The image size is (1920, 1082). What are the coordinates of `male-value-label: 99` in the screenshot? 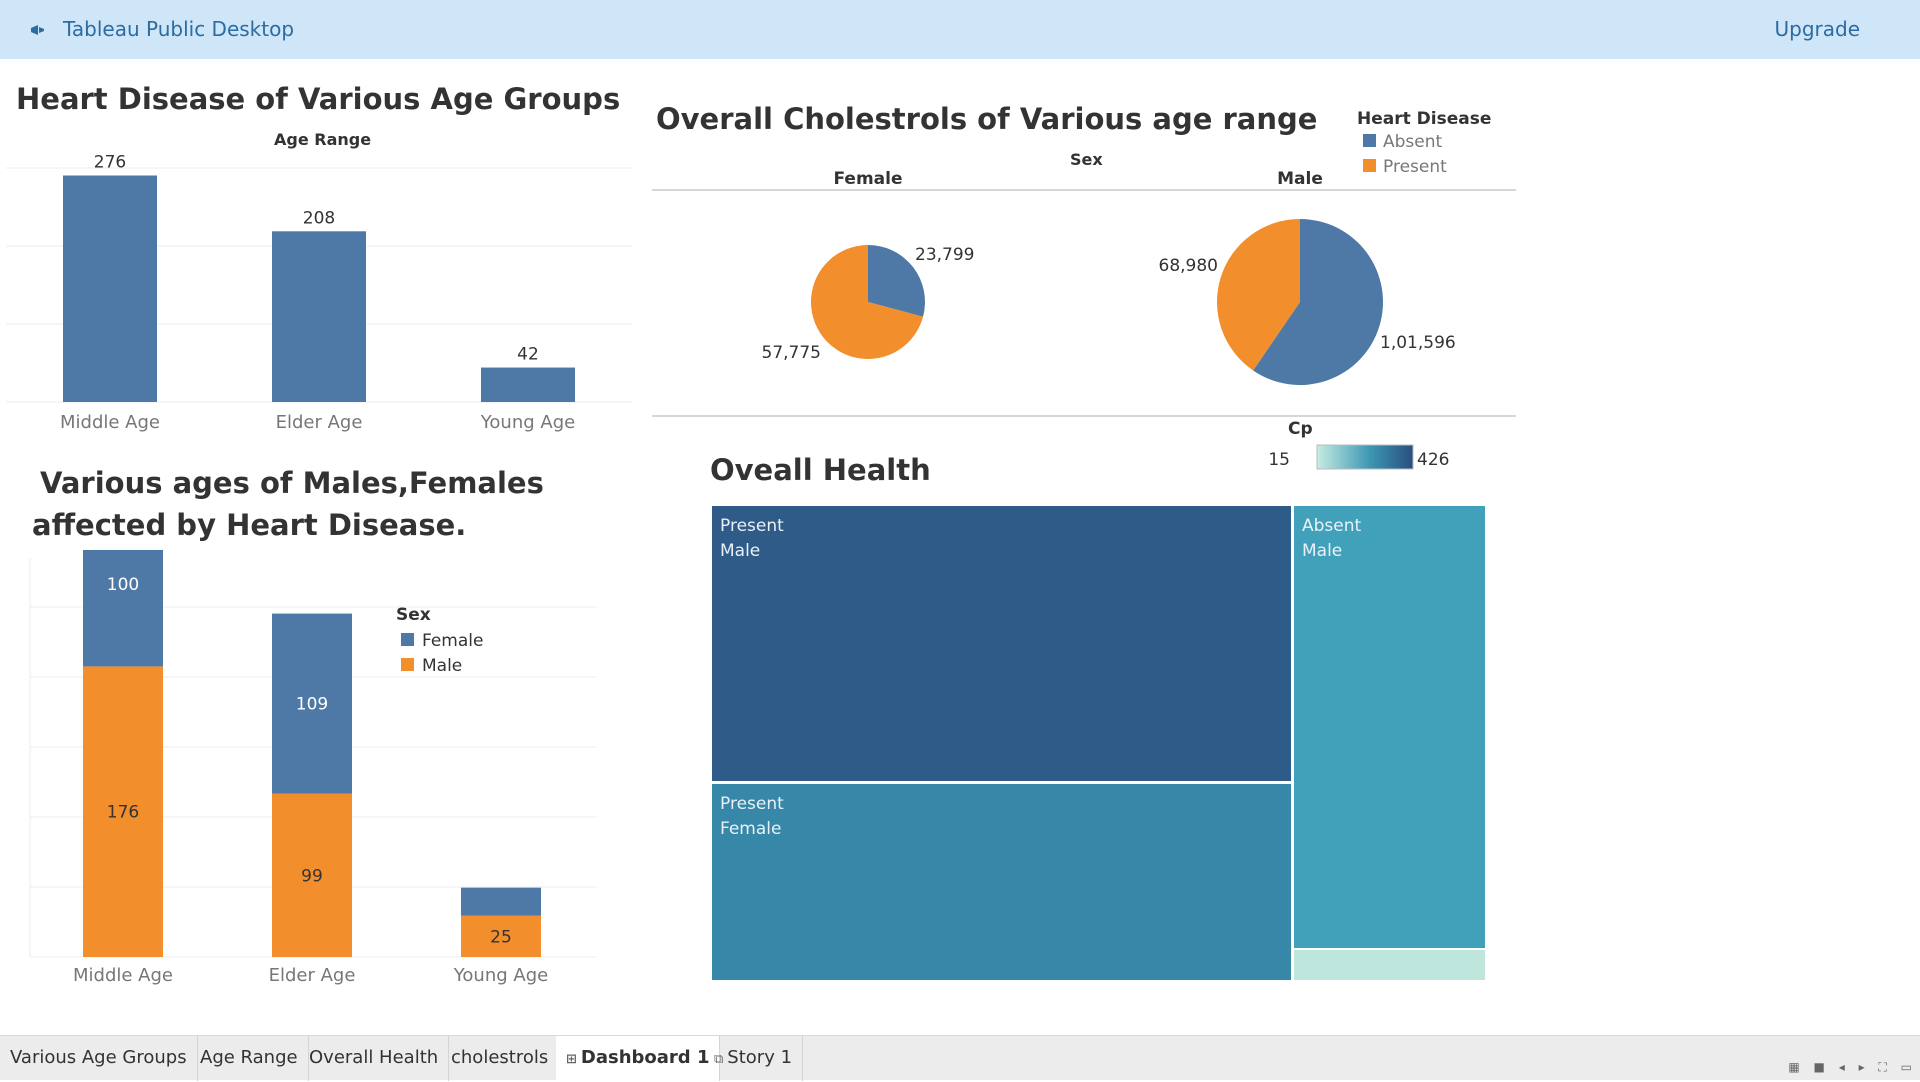 It's located at (312, 876).